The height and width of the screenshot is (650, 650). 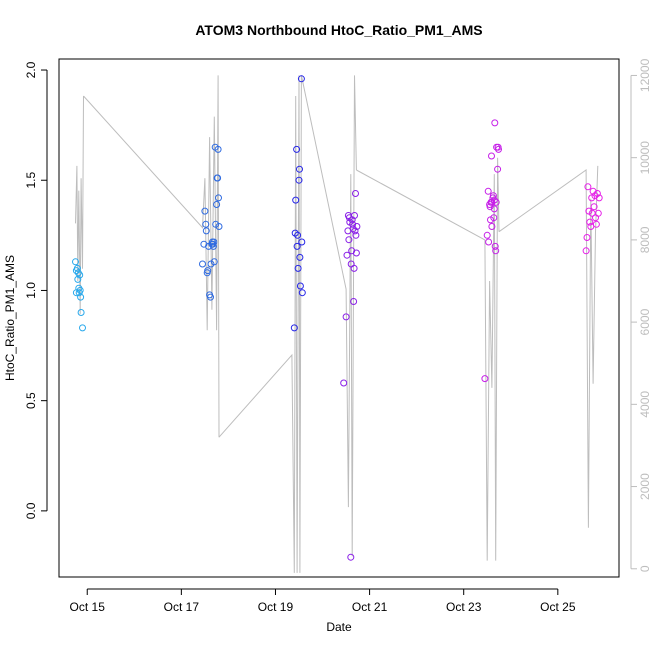 I want to click on y-tick-label: 1.0, so click(x=31, y=290).